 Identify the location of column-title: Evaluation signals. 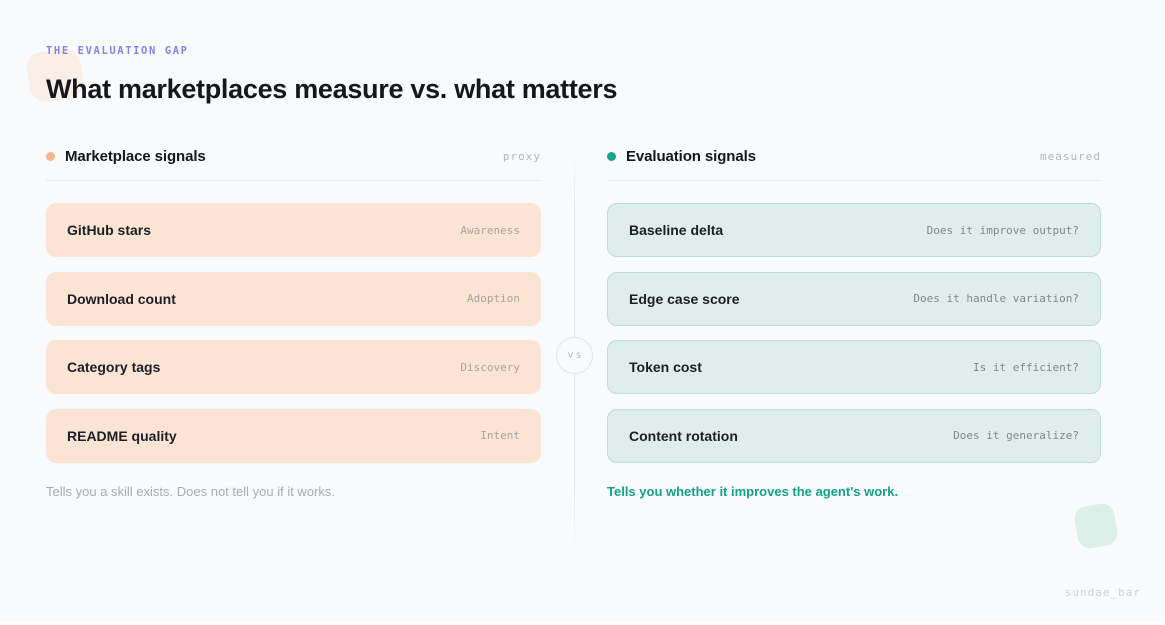
(691, 156).